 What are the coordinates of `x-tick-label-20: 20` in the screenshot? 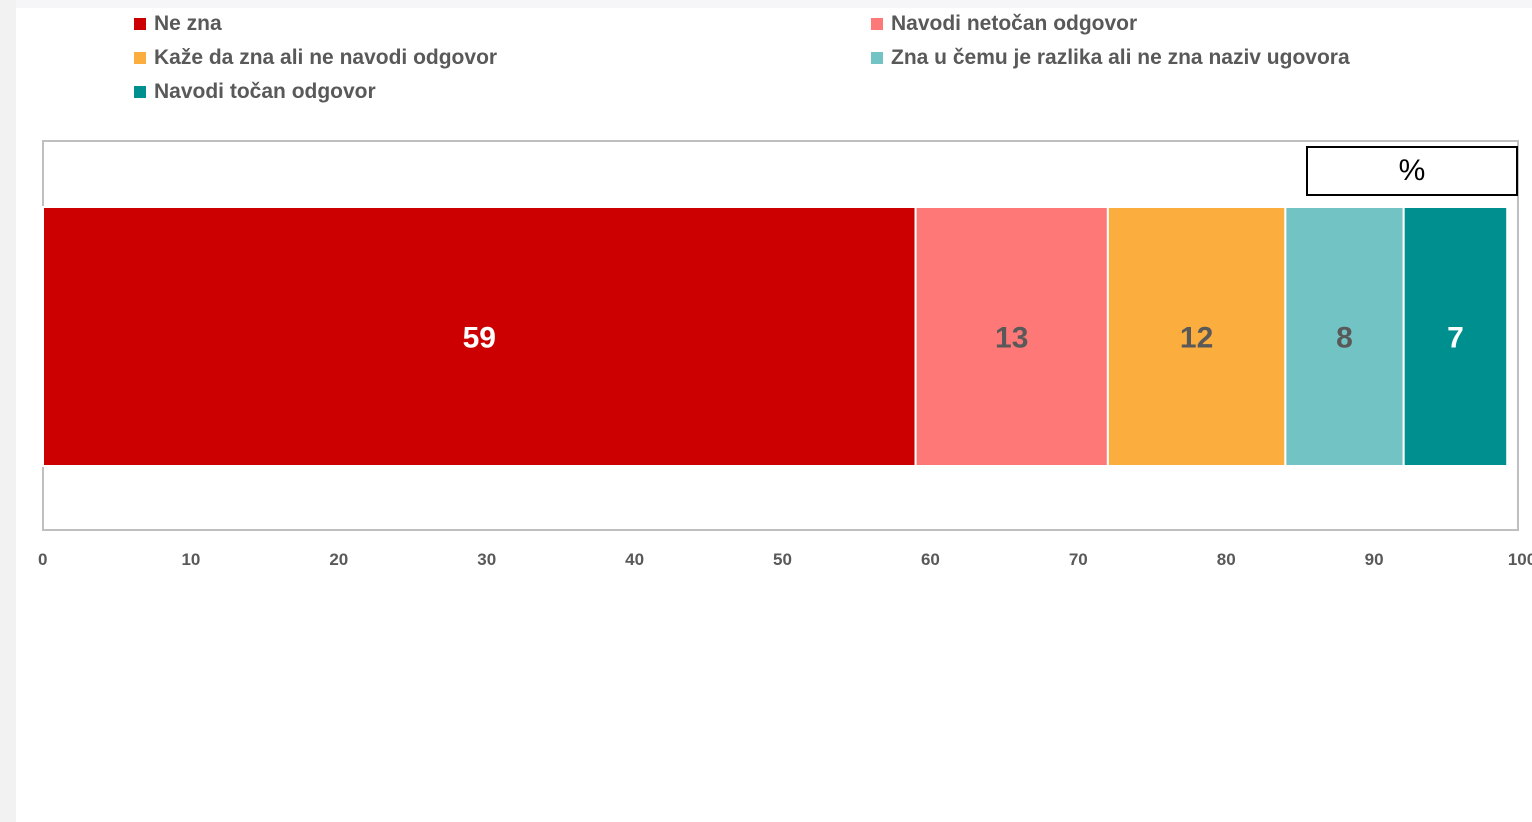 It's located at (338, 559).